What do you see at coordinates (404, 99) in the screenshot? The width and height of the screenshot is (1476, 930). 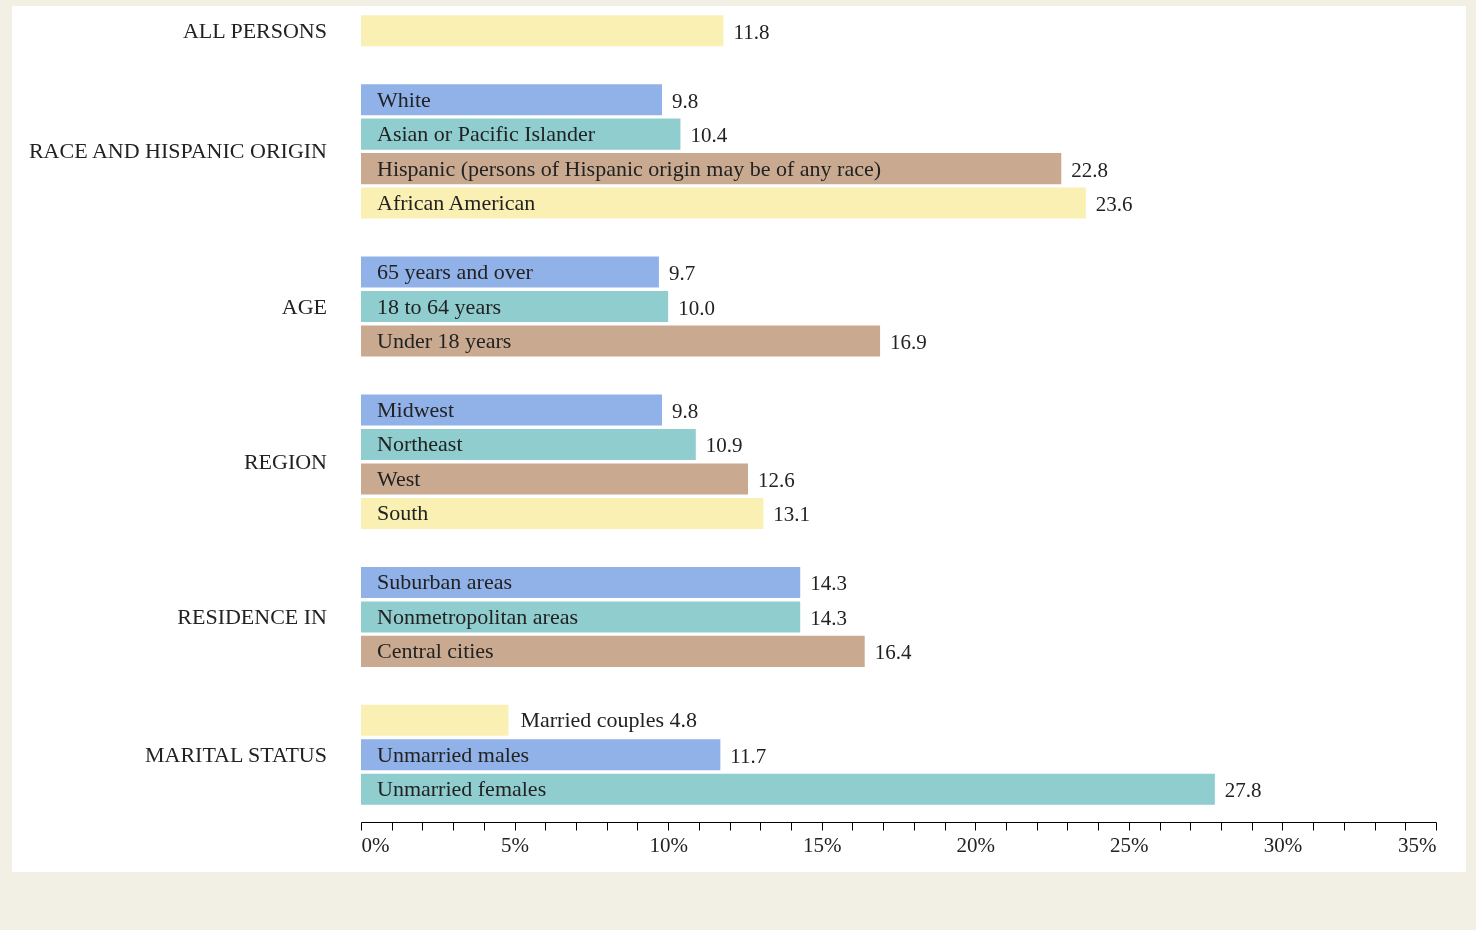 I see `y-tick-label: White` at bounding box center [404, 99].